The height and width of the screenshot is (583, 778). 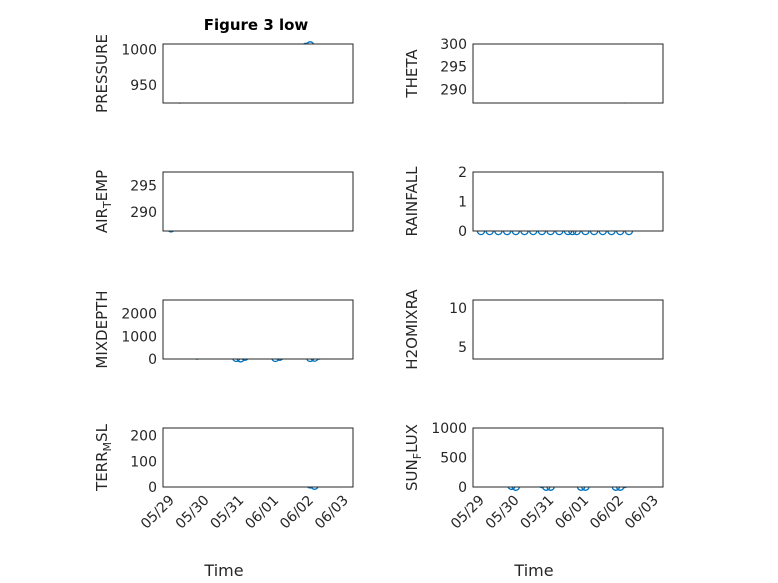 I want to click on y-tick-label: 5, so click(x=462, y=348).